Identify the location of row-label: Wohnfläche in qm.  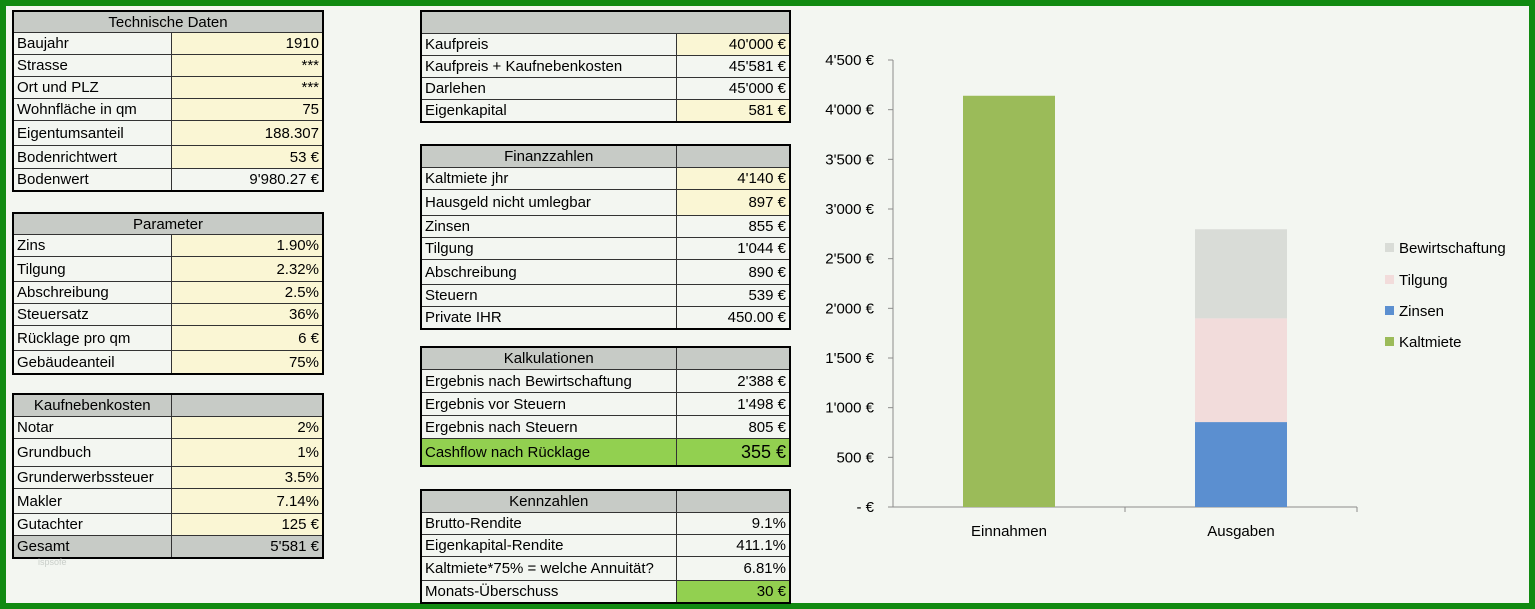
(92, 109).